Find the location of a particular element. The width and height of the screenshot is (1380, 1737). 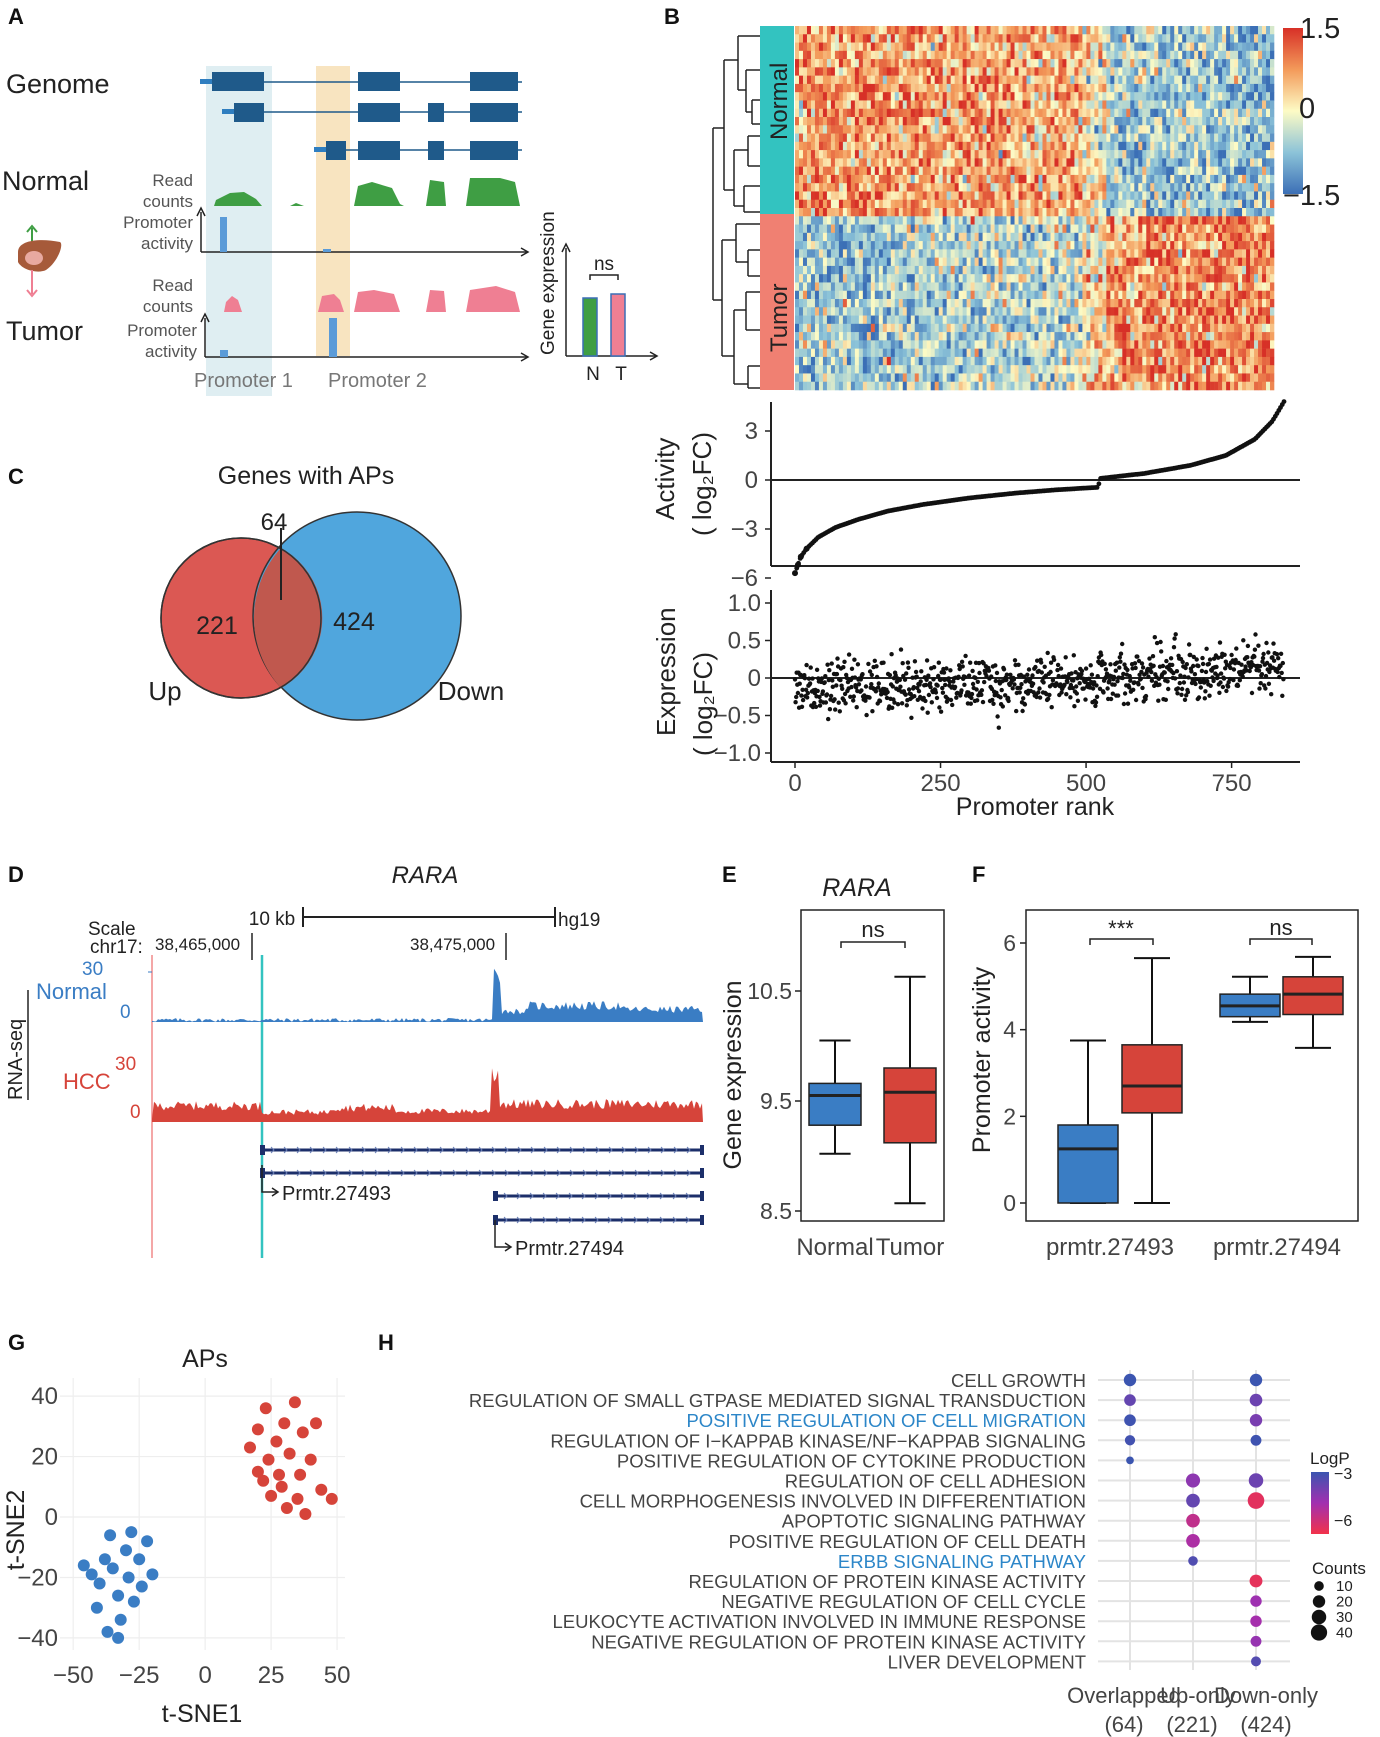

tumor-read-track is located at coordinates (372, 299).